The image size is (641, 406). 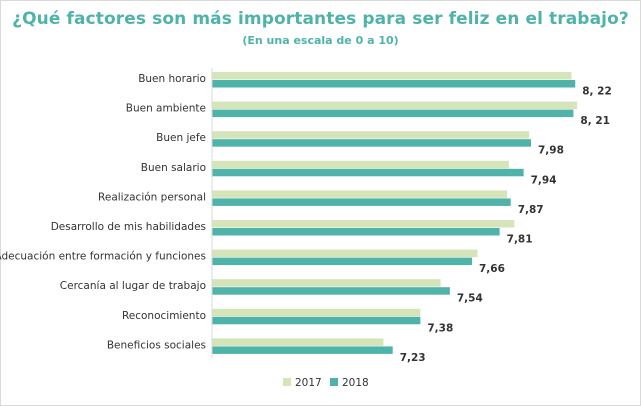 What do you see at coordinates (531, 210) in the screenshot?
I see `data-label: 7,87` at bounding box center [531, 210].